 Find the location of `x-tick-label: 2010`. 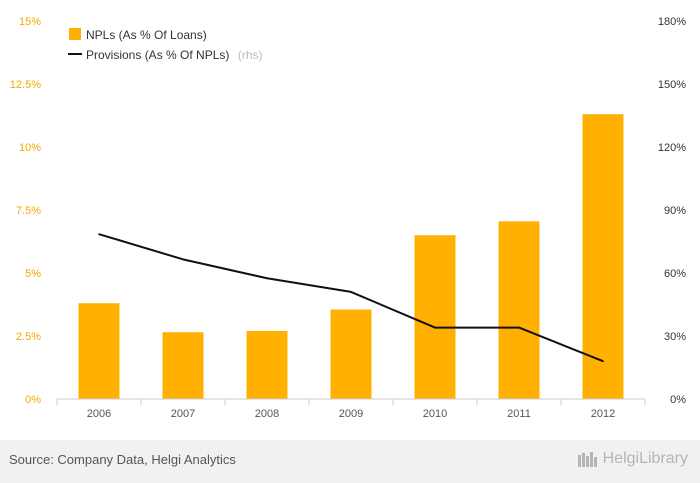

x-tick-label: 2010 is located at coordinates (435, 414).